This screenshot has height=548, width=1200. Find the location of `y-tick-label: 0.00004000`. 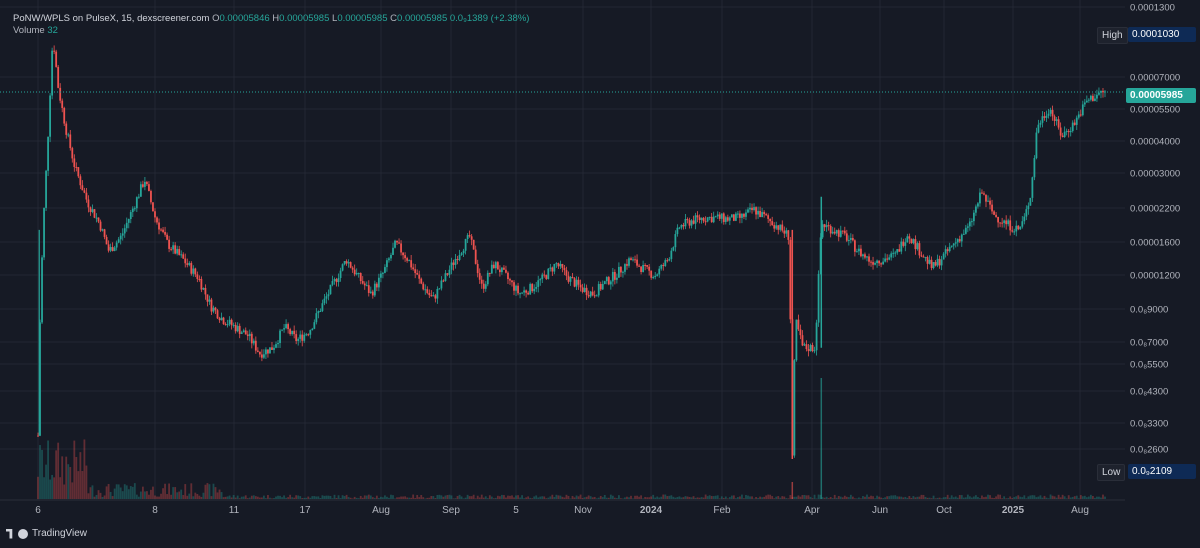

y-tick-label: 0.00004000 is located at coordinates (1155, 142).